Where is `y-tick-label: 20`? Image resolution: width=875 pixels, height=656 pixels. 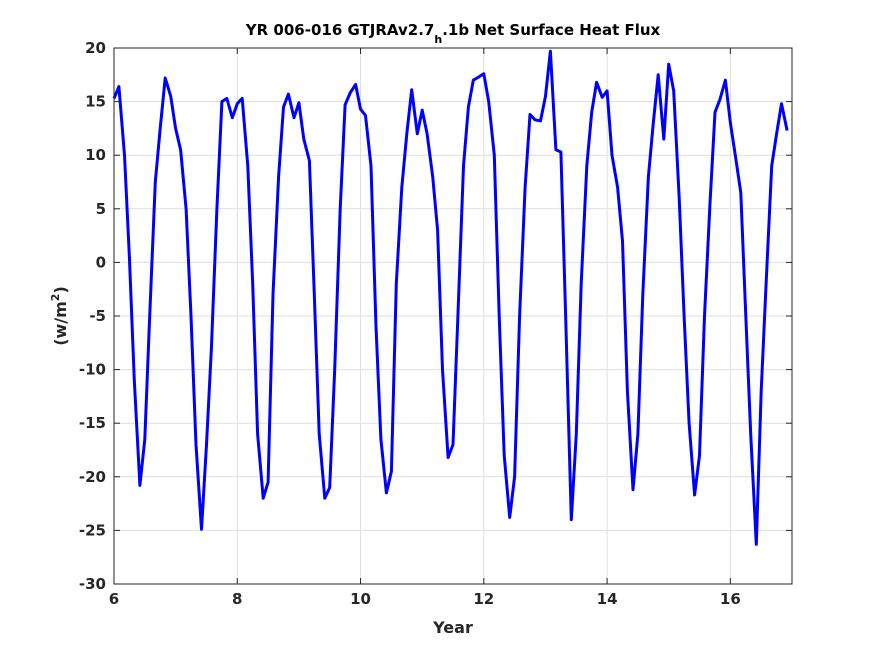
y-tick-label: 20 is located at coordinates (95, 48).